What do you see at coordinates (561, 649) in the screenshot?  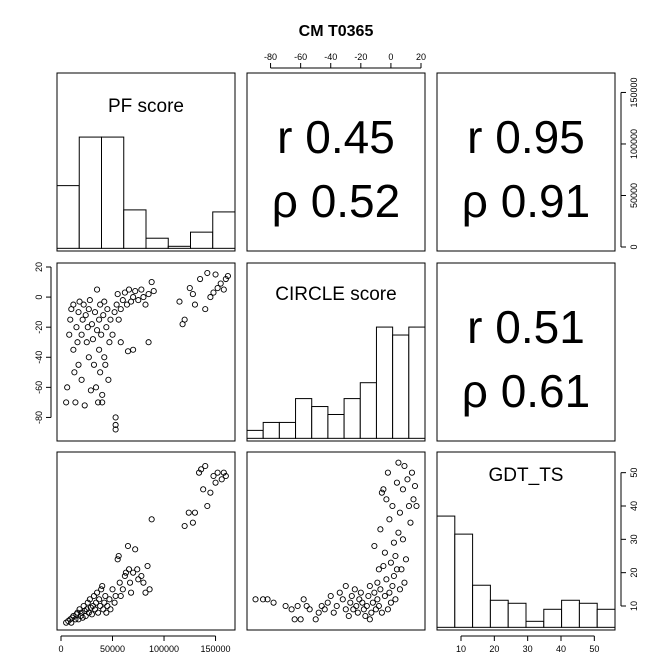 I see `gdt-bottom-tick-label: 40` at bounding box center [561, 649].